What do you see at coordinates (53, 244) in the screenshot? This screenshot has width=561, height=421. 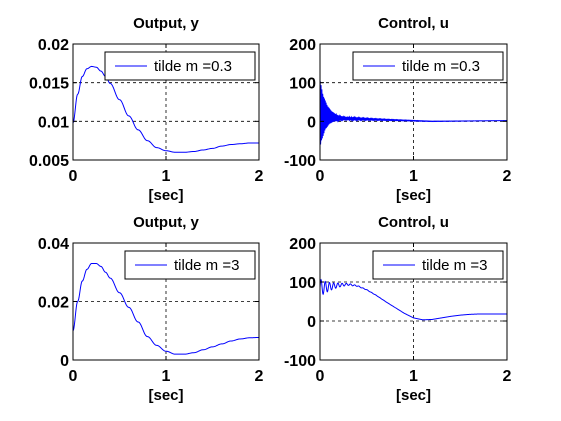 I see `y-tick-label: 0.04` at bounding box center [53, 244].